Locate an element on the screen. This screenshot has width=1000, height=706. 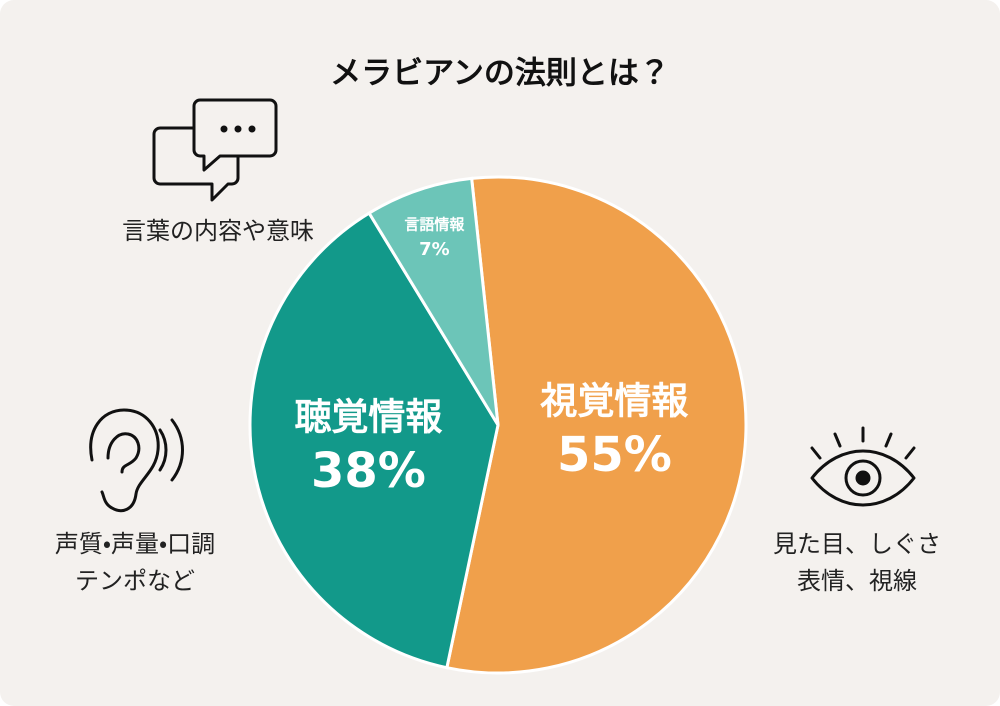
eye-icon is located at coordinates (863, 466).